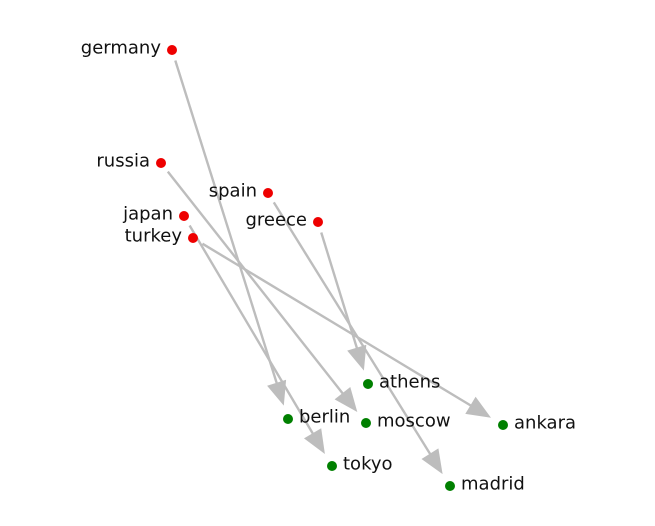  Describe the element at coordinates (123, 161) in the screenshot. I see `node-label-russia: russia` at that location.